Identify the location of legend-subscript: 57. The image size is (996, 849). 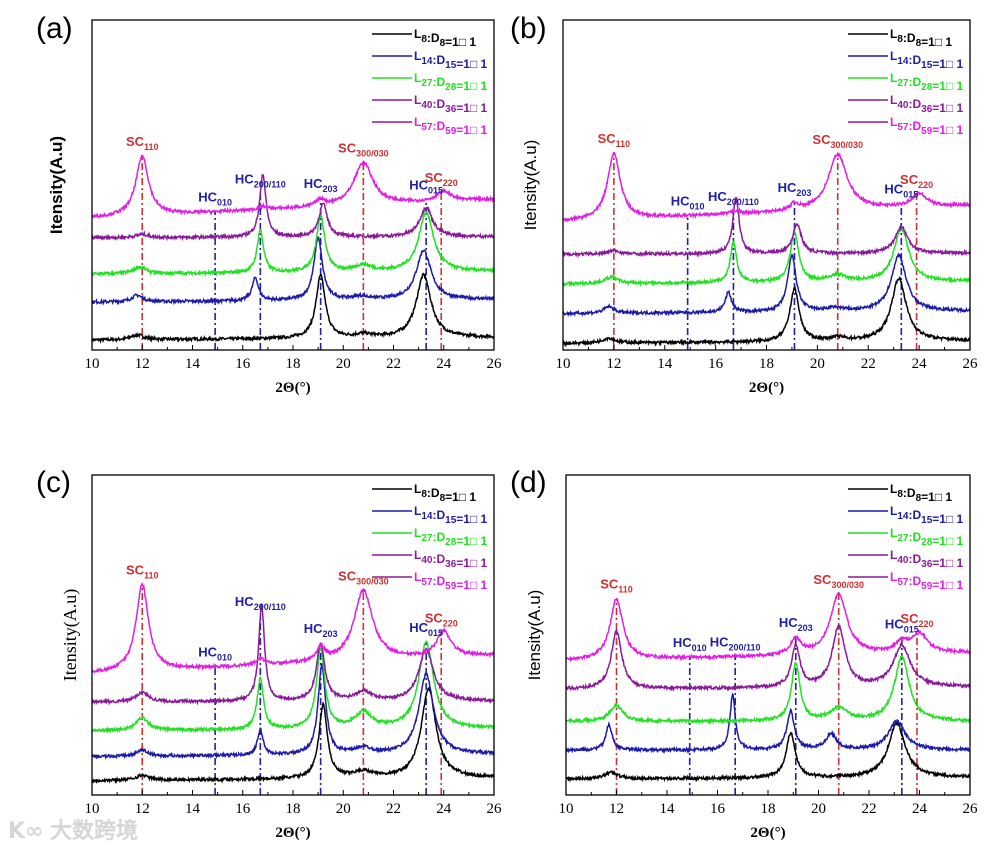
(427, 127).